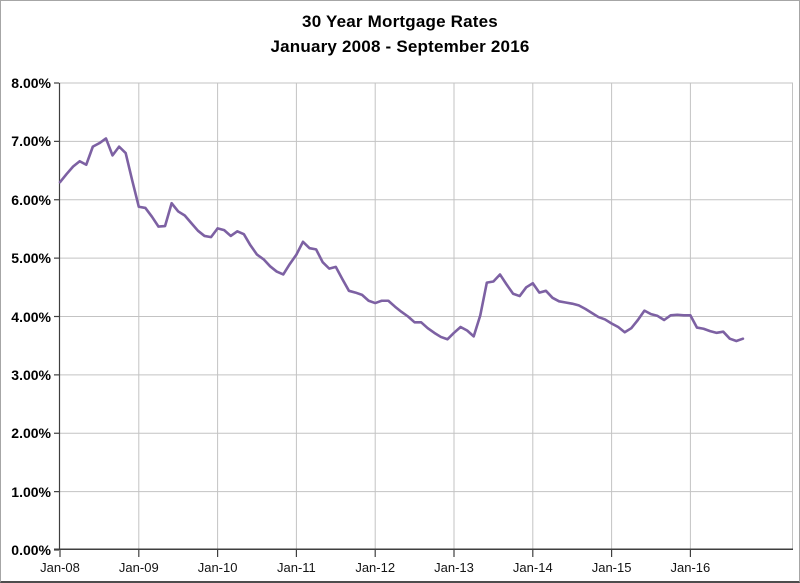 The width and height of the screenshot is (800, 583). Describe the element at coordinates (375, 567) in the screenshot. I see `x-axis-label: Jan-12` at that location.